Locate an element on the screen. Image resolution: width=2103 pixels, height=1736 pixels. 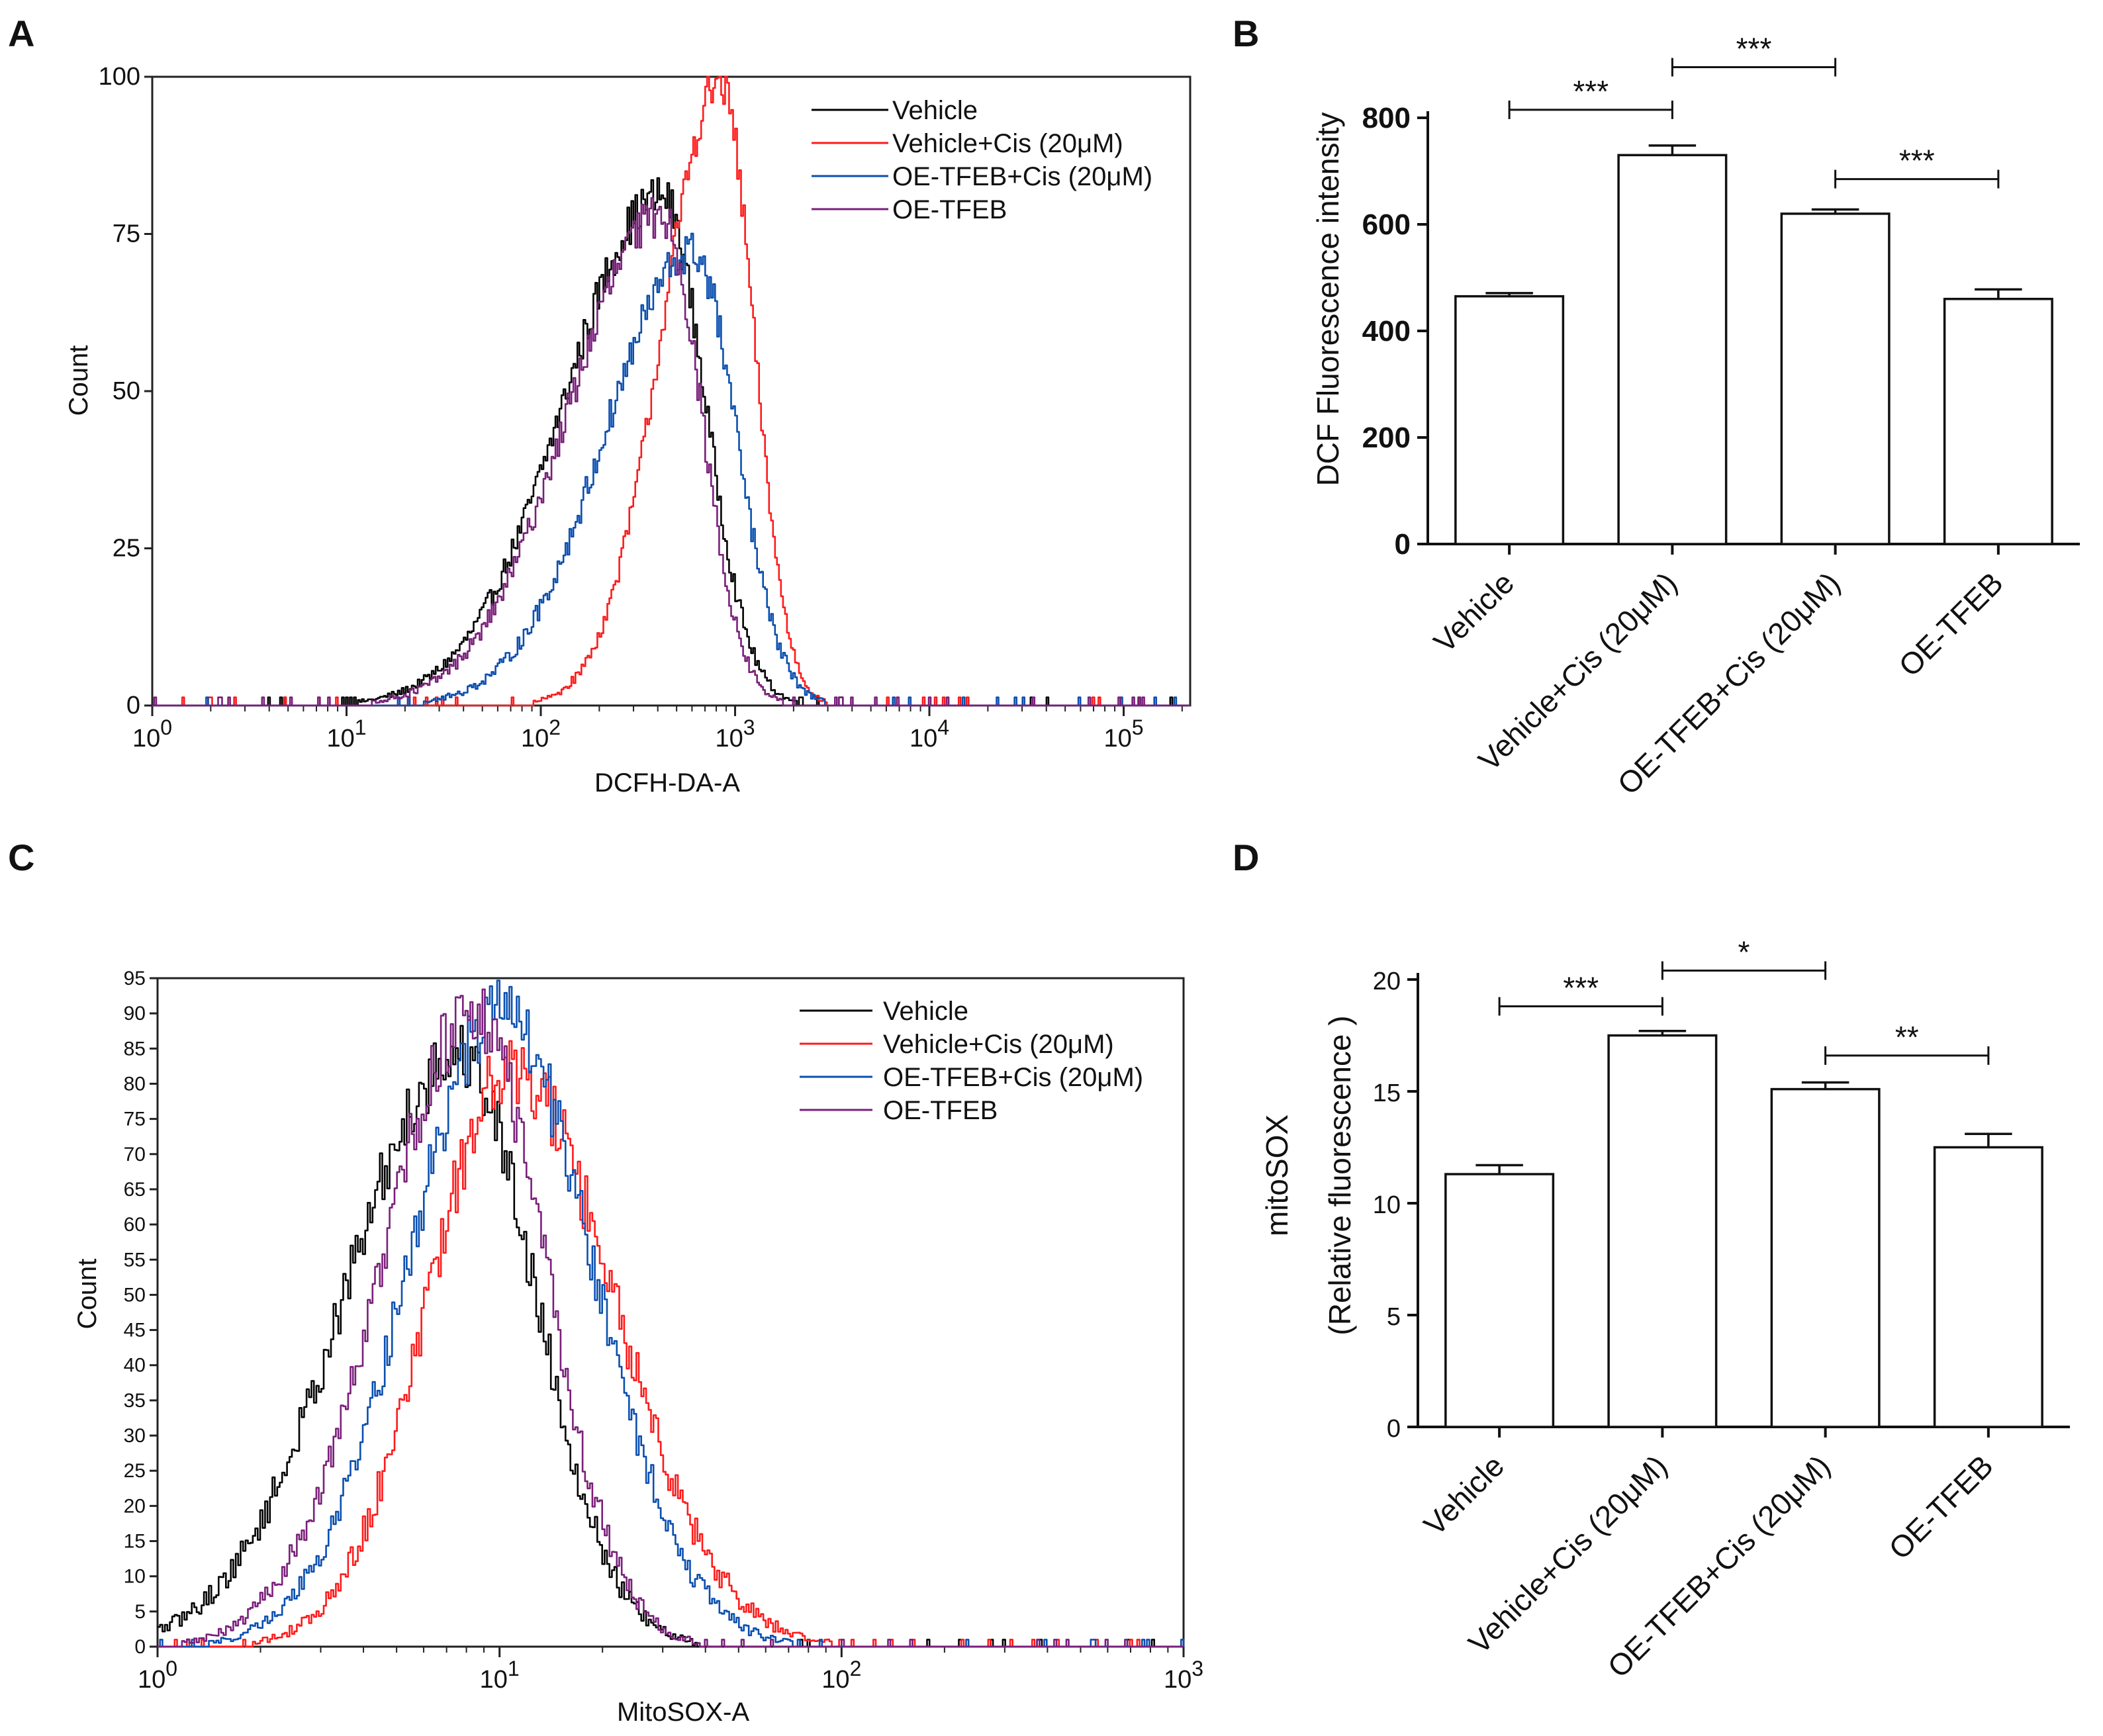
chart-c-ytick-3: 15 is located at coordinates (135, 1542).